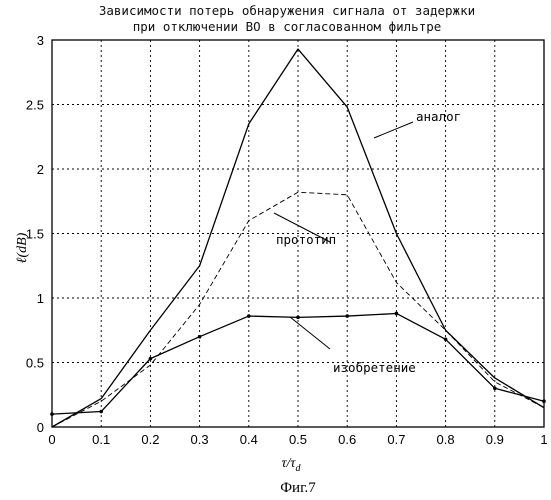 The image size is (551, 500). What do you see at coordinates (543, 439) in the screenshot?
I see `x-tick-label: 1` at bounding box center [543, 439].